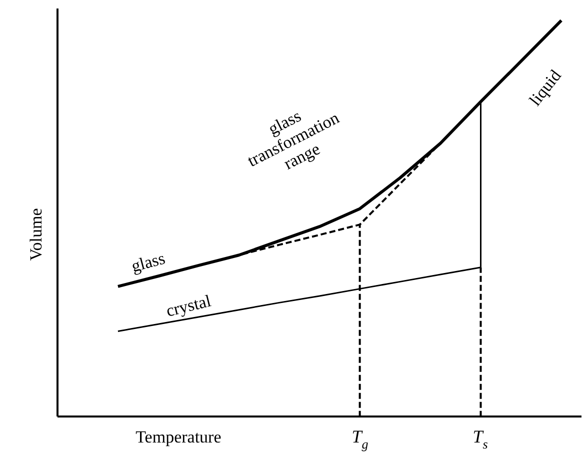 Image resolution: width=585 pixels, height=468 pixels. What do you see at coordinates (148, 262) in the screenshot?
I see `annotation: glass` at bounding box center [148, 262].